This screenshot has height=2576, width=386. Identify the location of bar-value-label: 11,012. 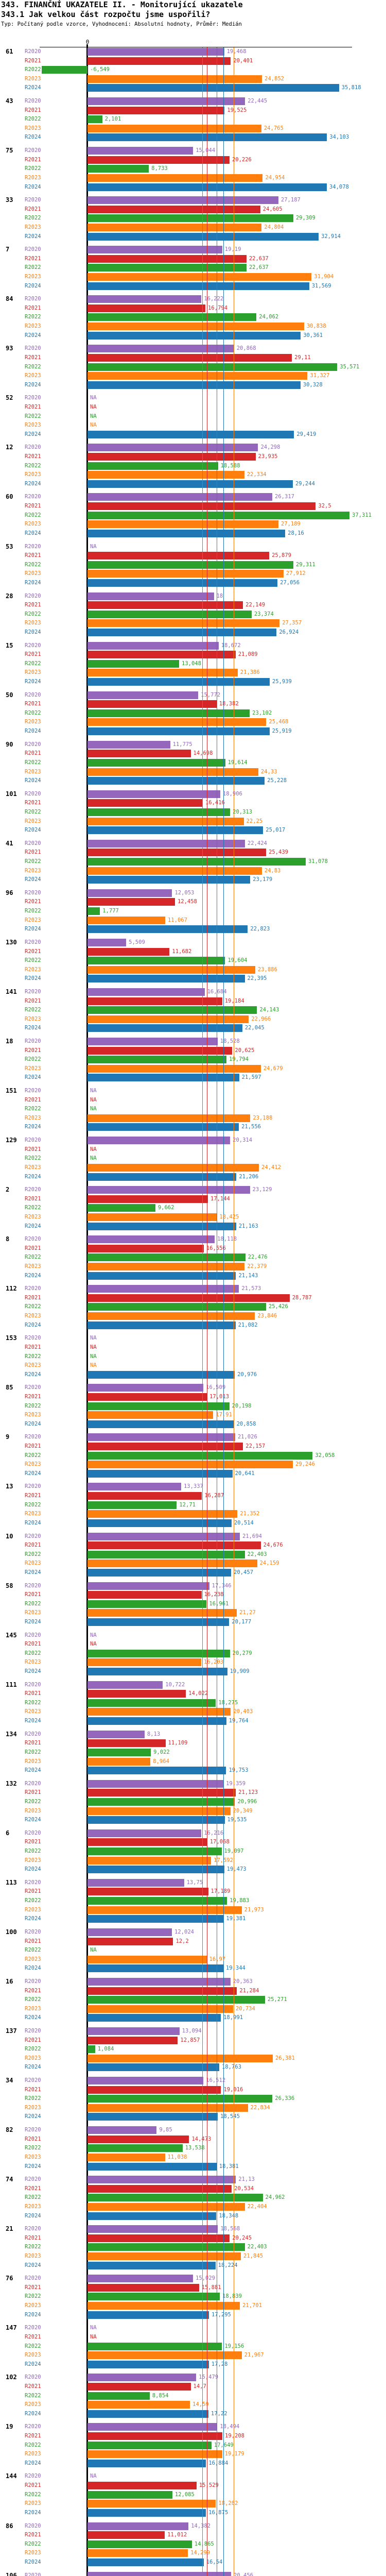
(177, 2535).